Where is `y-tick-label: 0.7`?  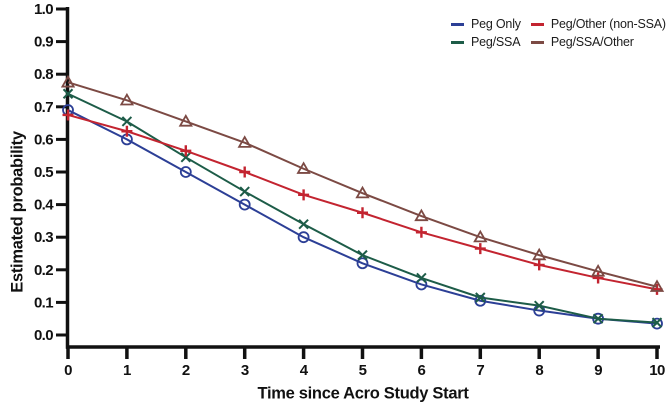 y-tick-label: 0.7 is located at coordinates (43, 107).